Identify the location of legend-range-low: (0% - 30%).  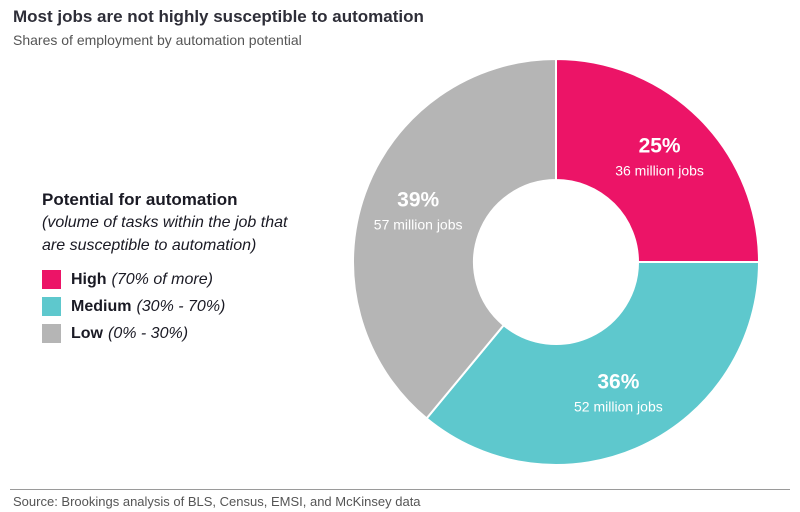
(148, 333).